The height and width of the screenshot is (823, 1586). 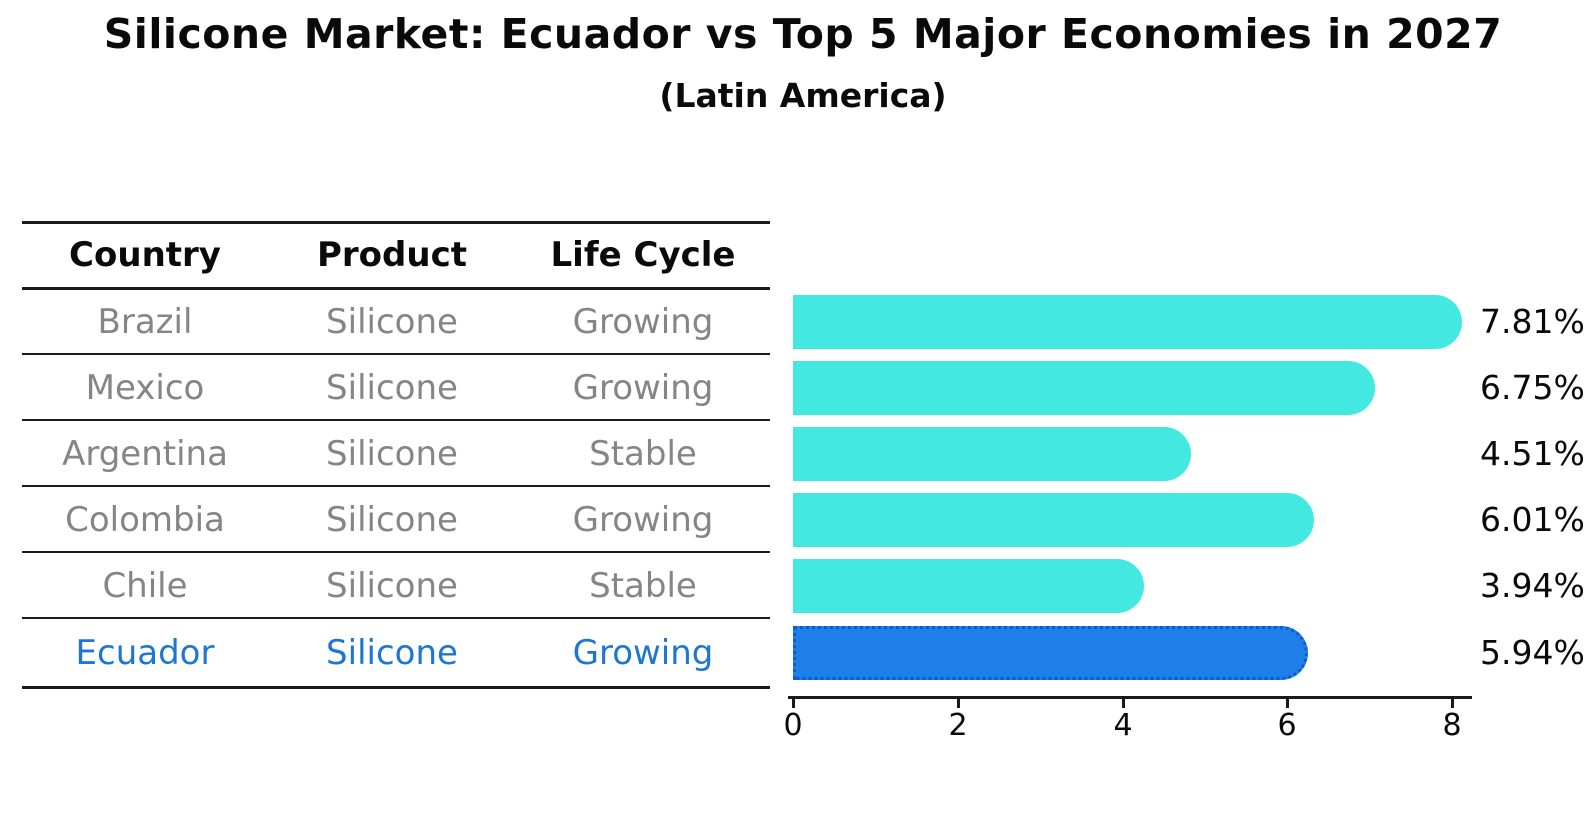 What do you see at coordinates (793, 725) in the screenshot?
I see `x-axis-tick-label: 0` at bounding box center [793, 725].